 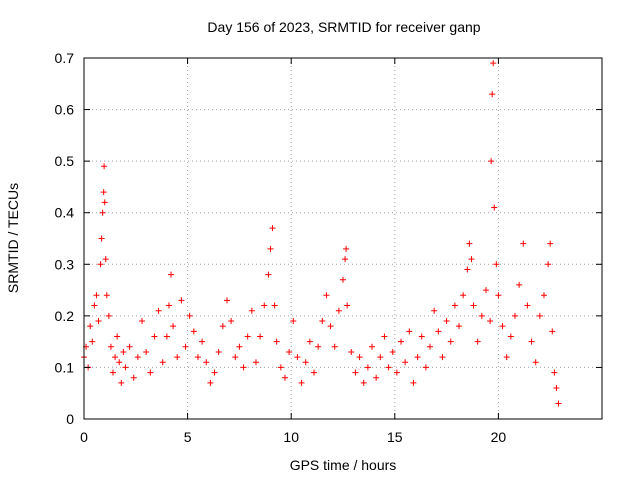 What do you see at coordinates (70, 419) in the screenshot?
I see `y-tick-label: 0` at bounding box center [70, 419].